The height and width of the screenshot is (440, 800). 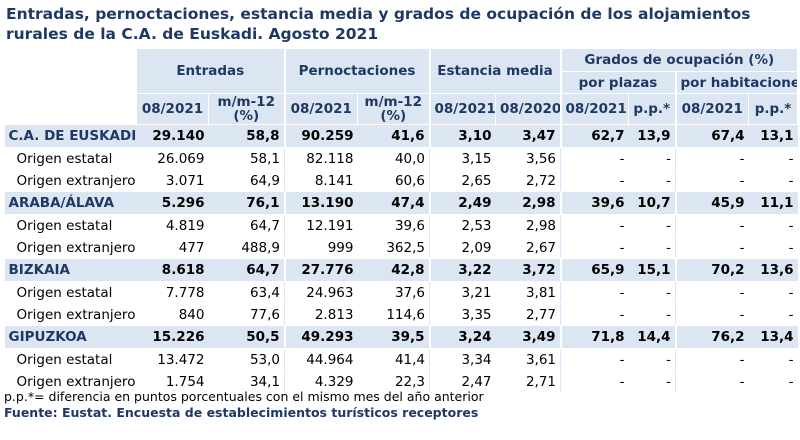 What do you see at coordinates (246, 180) in the screenshot?
I see `table-cell: 64,9` at bounding box center [246, 180].